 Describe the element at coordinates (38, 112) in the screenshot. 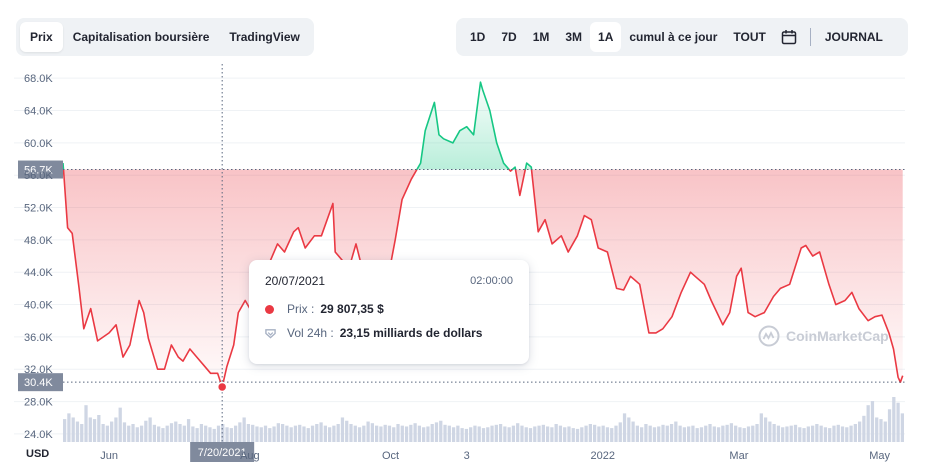

I see `y-tick-label: 64.0K` at that location.